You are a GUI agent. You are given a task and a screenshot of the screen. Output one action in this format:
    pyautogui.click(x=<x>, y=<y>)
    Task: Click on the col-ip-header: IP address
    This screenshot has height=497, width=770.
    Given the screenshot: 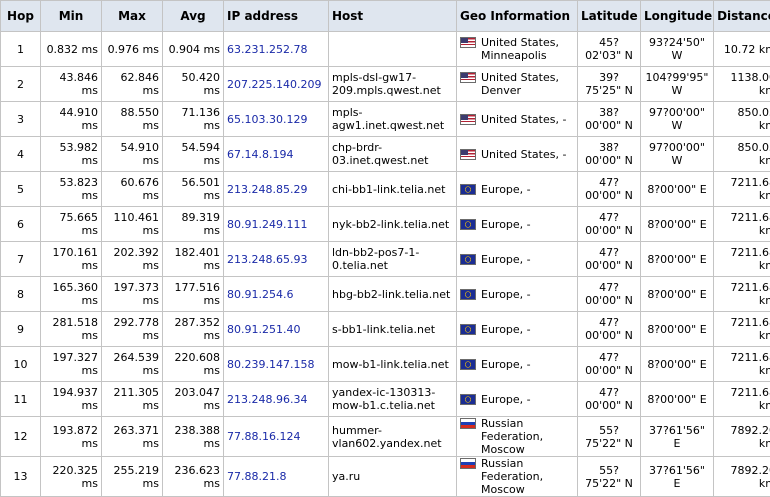 What is the action you would take?
    pyautogui.click(x=276, y=16)
    